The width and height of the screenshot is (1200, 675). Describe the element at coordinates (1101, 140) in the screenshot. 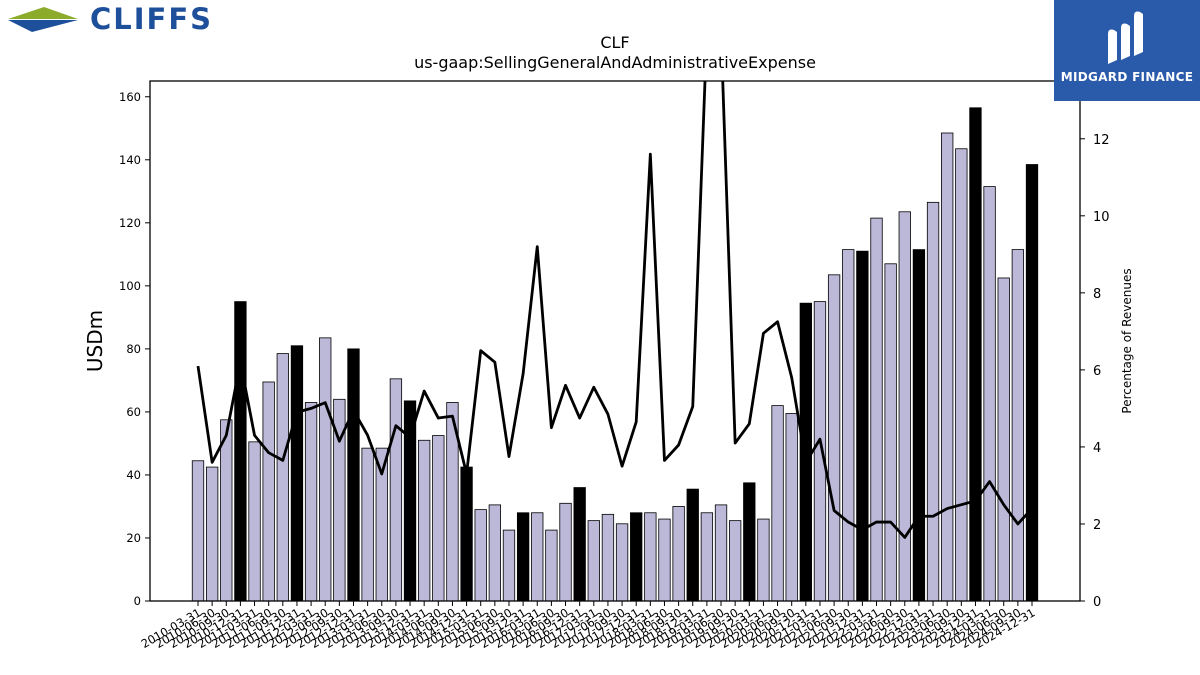

I see `y2-tick-label: 12` at that location.